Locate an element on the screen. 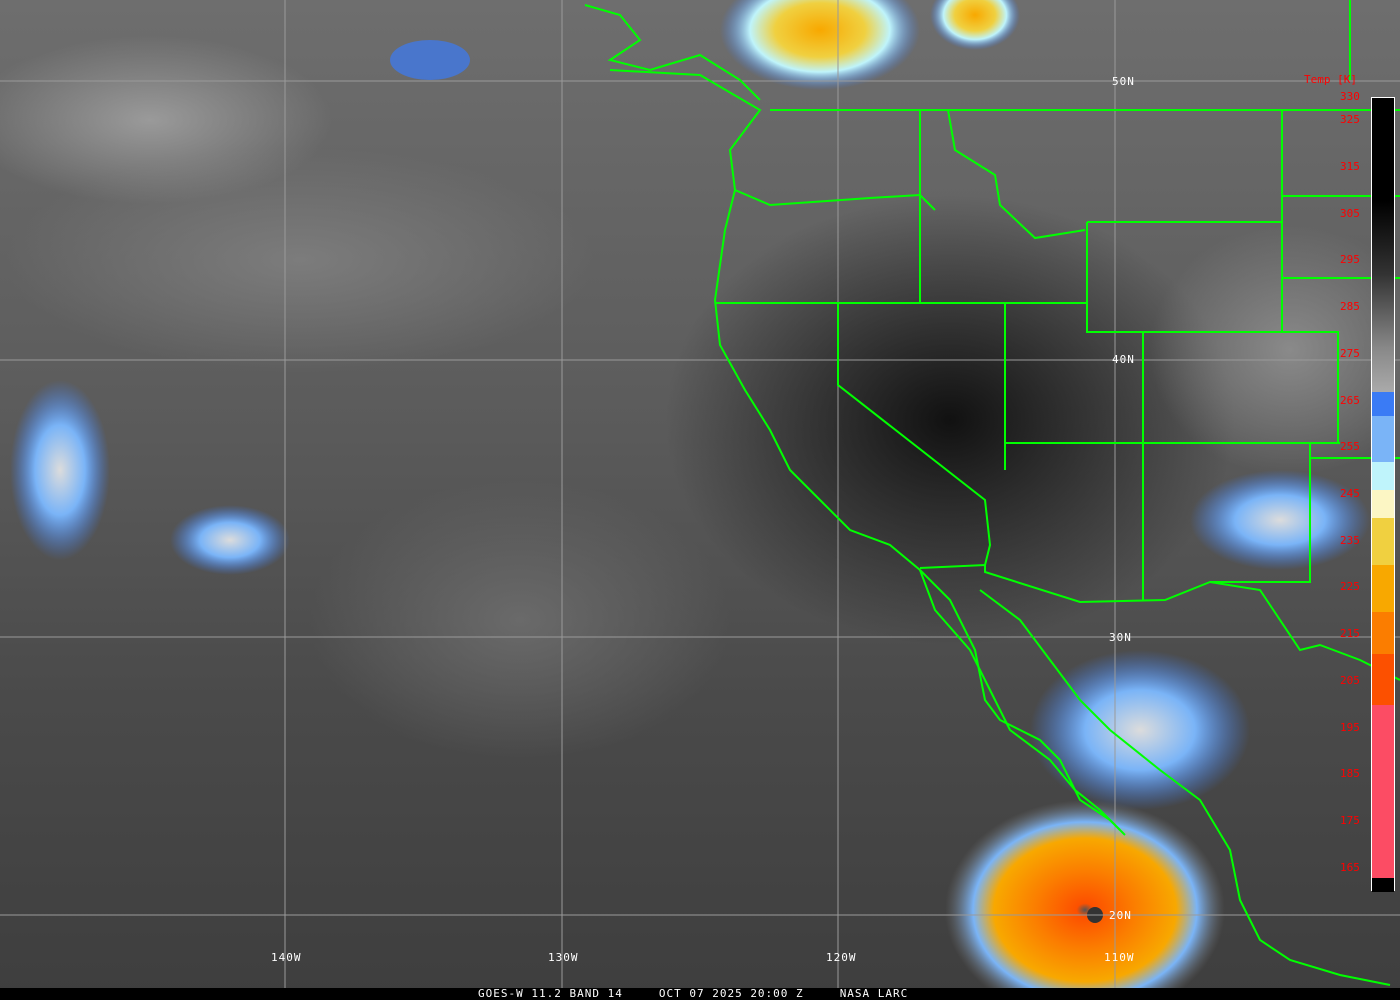 Image resolution: width=1400 pixels, height=1000 pixels. cloud-mexico is located at coordinates (1140, 730).